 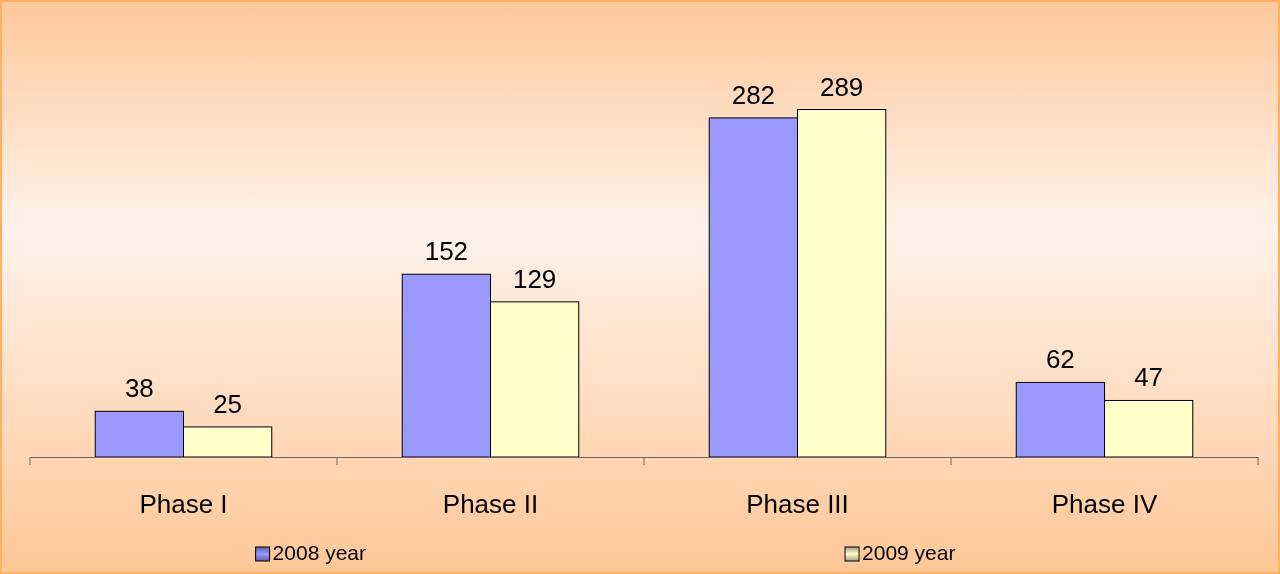 What do you see at coordinates (446, 251) in the screenshot?
I see `data-label: 152` at bounding box center [446, 251].